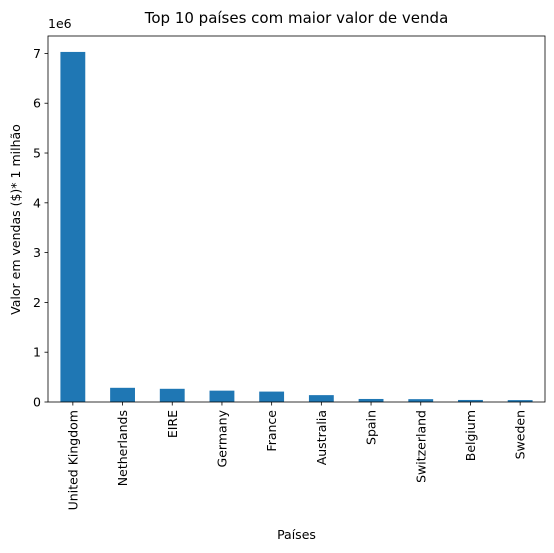  I want to click on x-tick-label: Sweden, so click(520, 434).